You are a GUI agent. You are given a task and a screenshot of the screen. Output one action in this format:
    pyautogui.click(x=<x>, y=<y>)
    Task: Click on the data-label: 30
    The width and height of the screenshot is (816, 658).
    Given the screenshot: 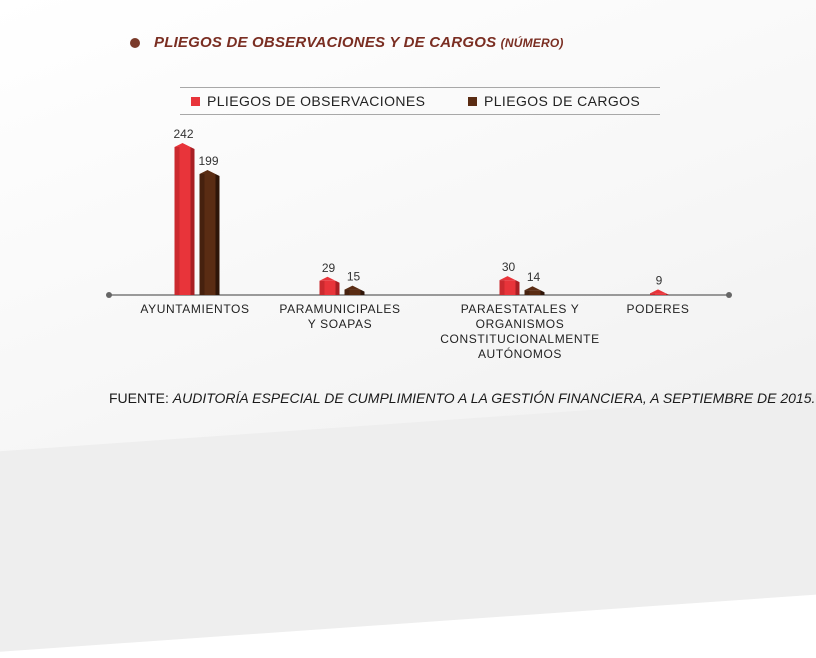 What is the action you would take?
    pyautogui.click(x=509, y=267)
    